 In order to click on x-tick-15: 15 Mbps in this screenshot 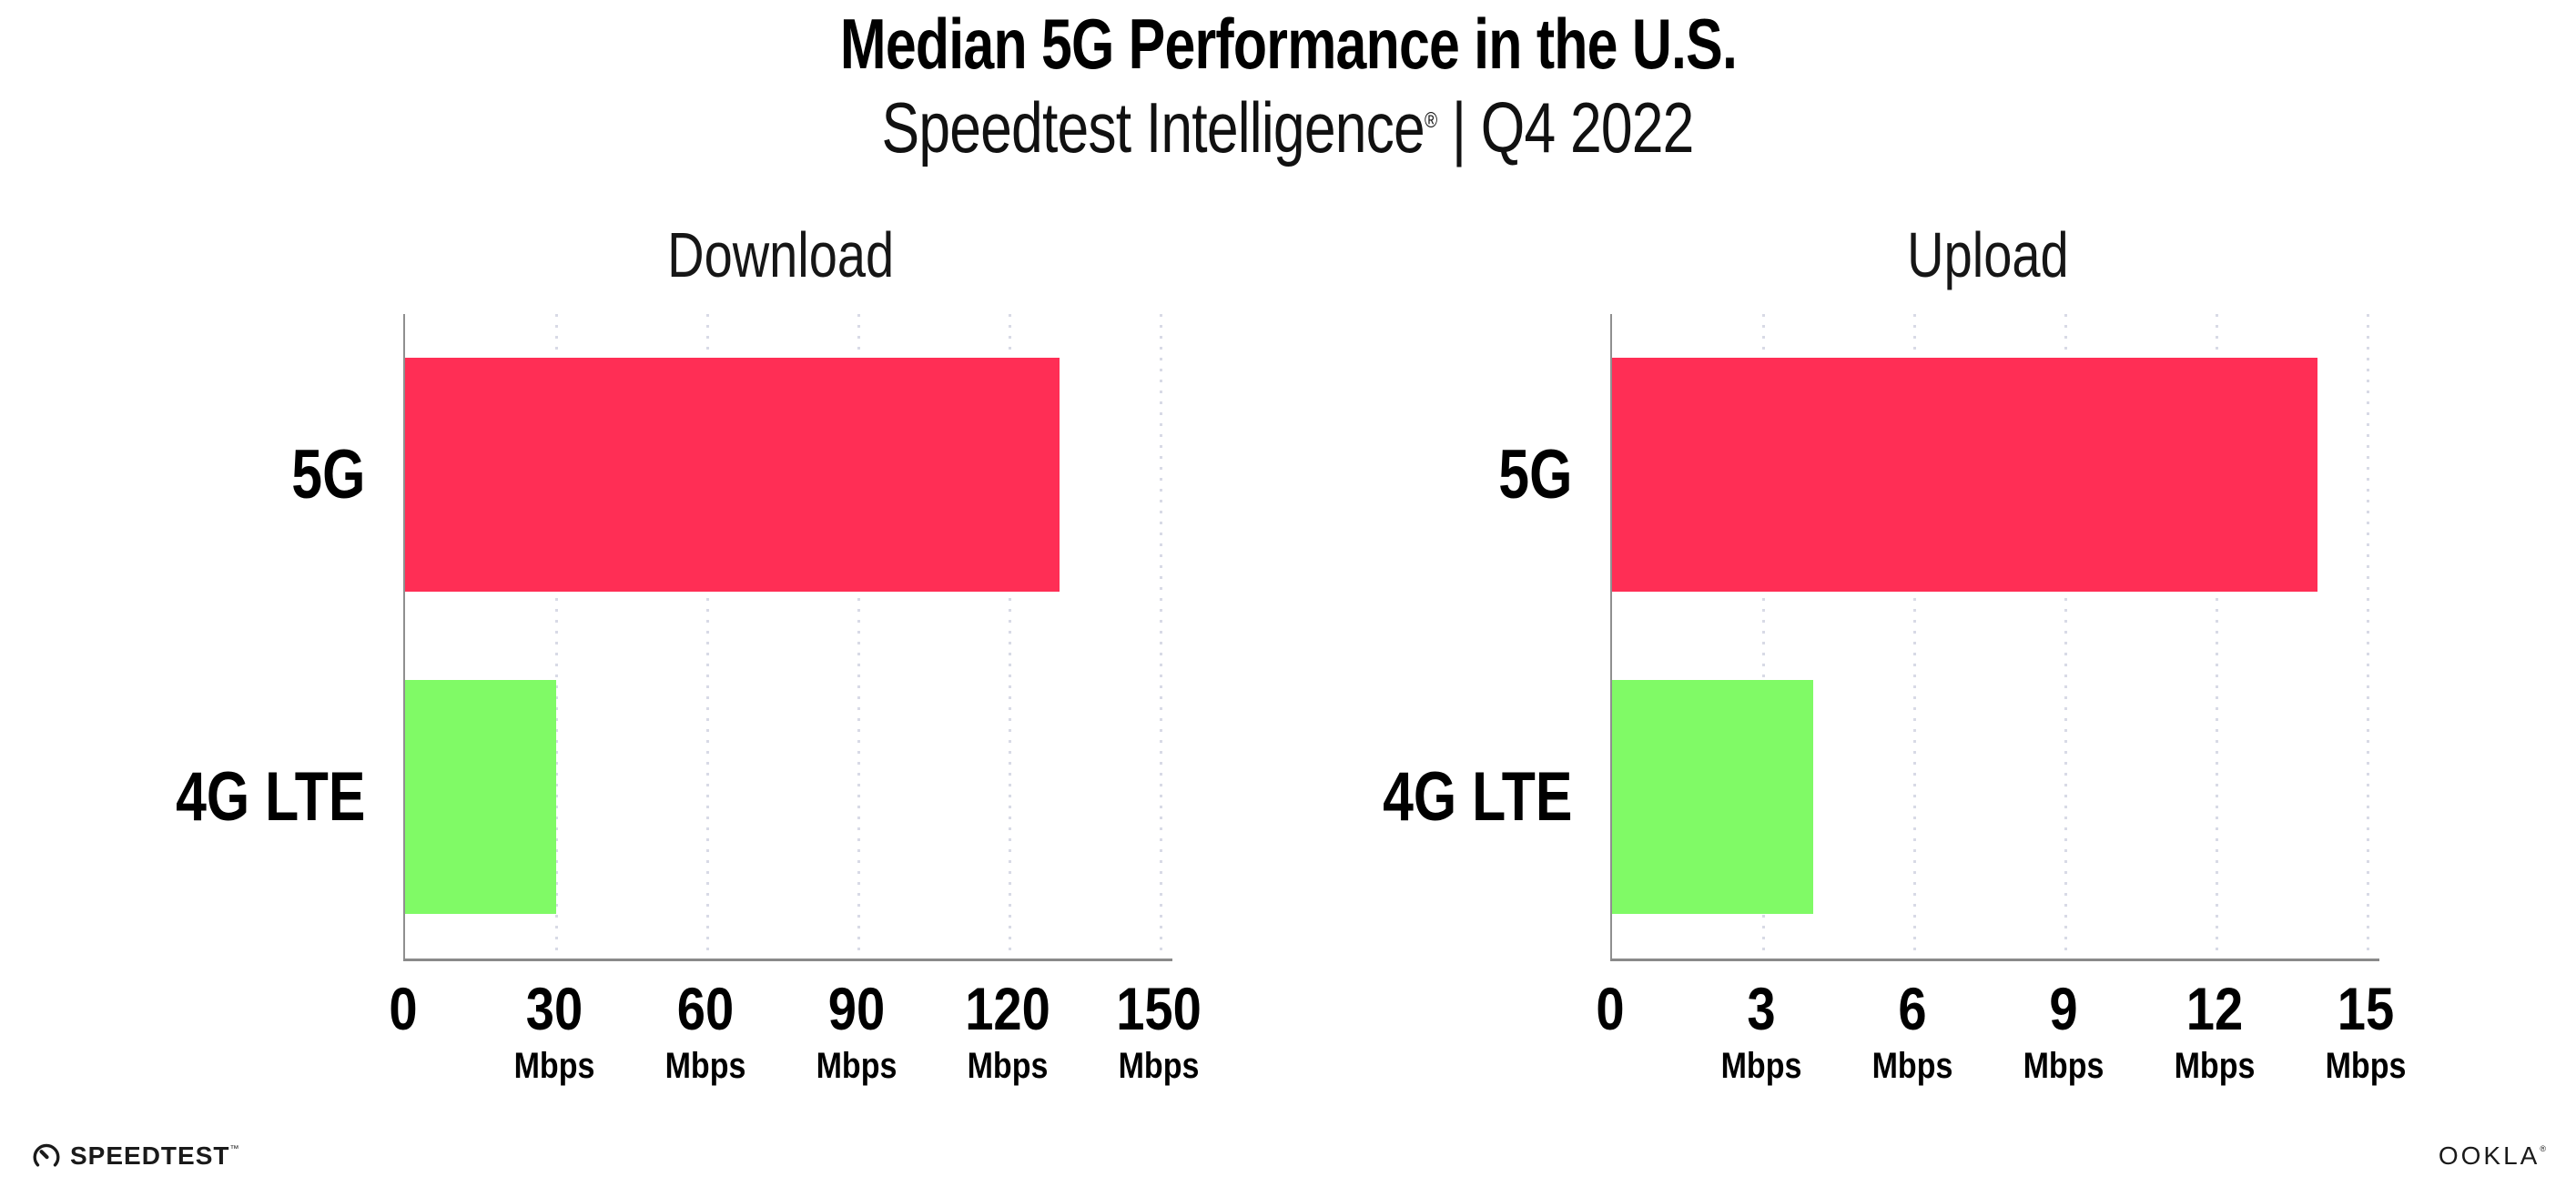, I will do `click(2366, 1031)`.